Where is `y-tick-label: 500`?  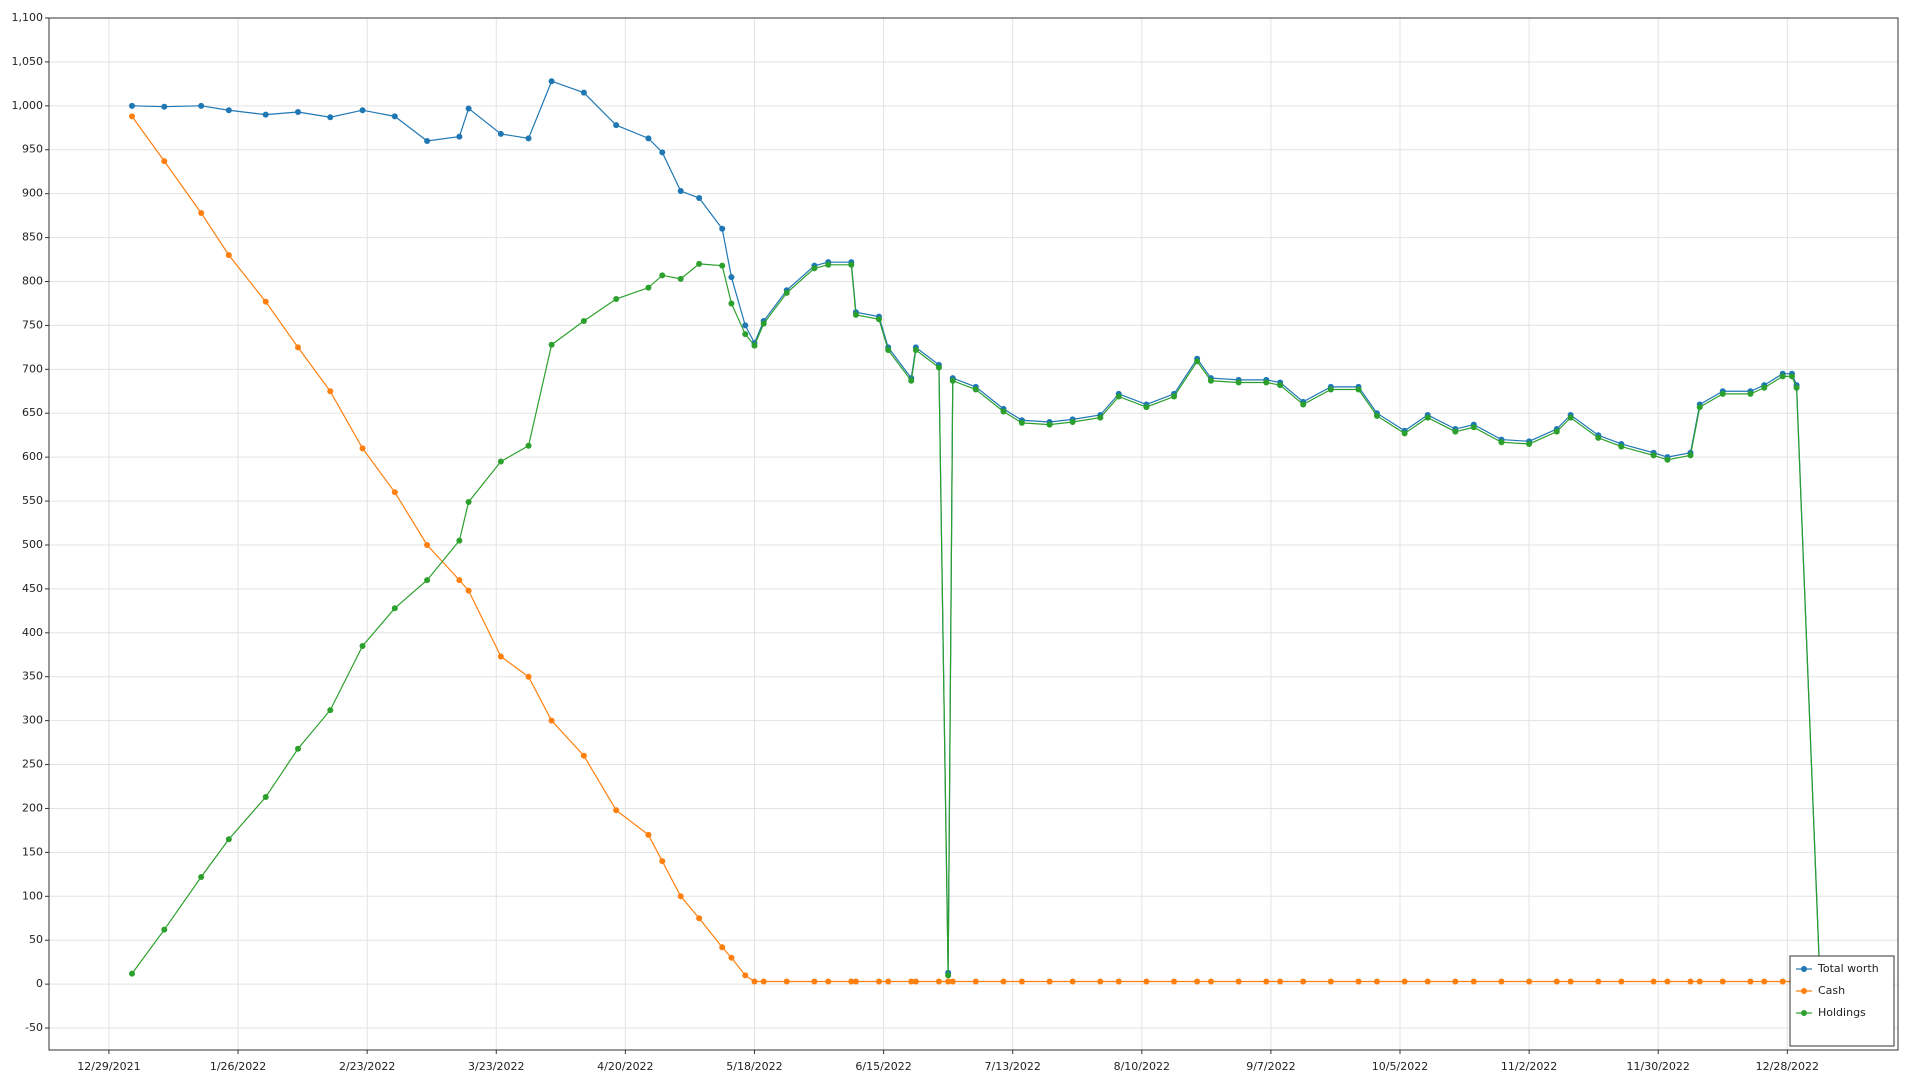
y-tick-label: 500 is located at coordinates (32, 544).